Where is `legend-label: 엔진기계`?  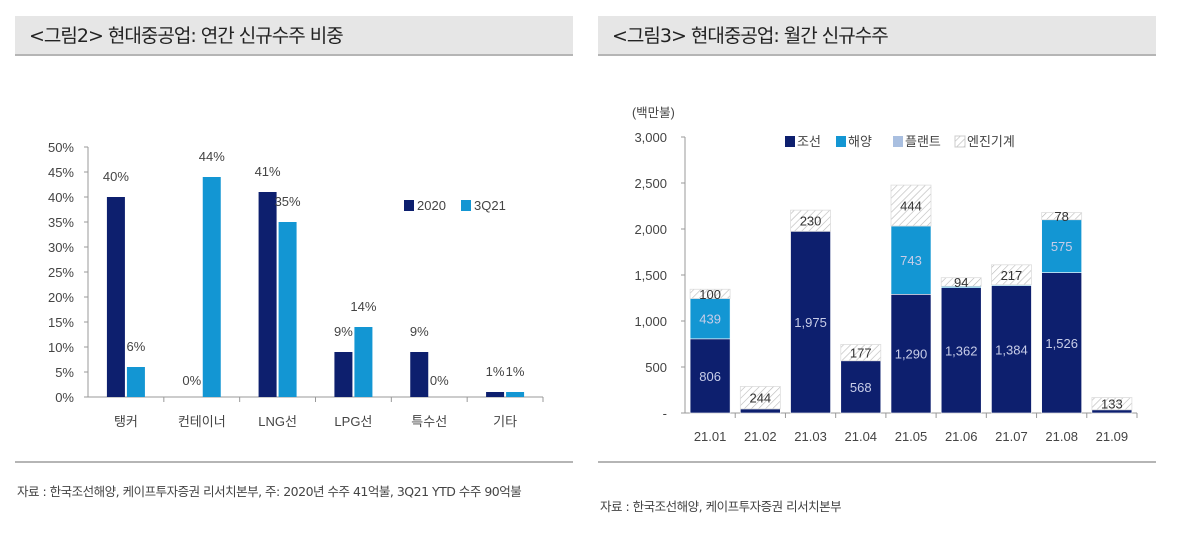 legend-label: 엔진기계 is located at coordinates (991, 141).